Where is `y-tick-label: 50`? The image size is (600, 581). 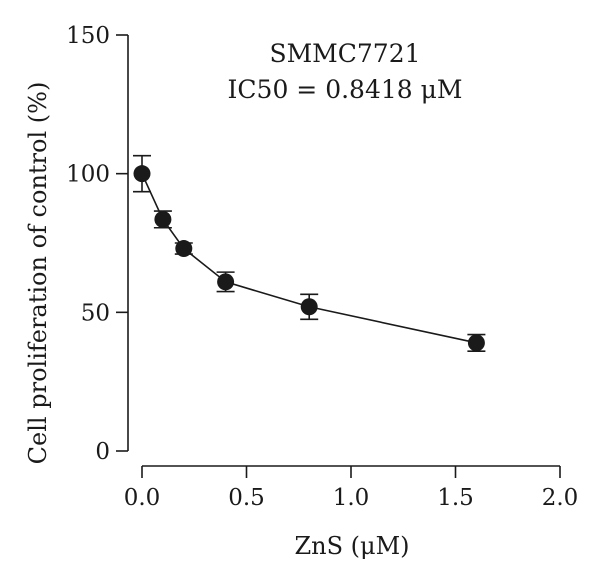 y-tick-label: 50 is located at coordinates (95, 313).